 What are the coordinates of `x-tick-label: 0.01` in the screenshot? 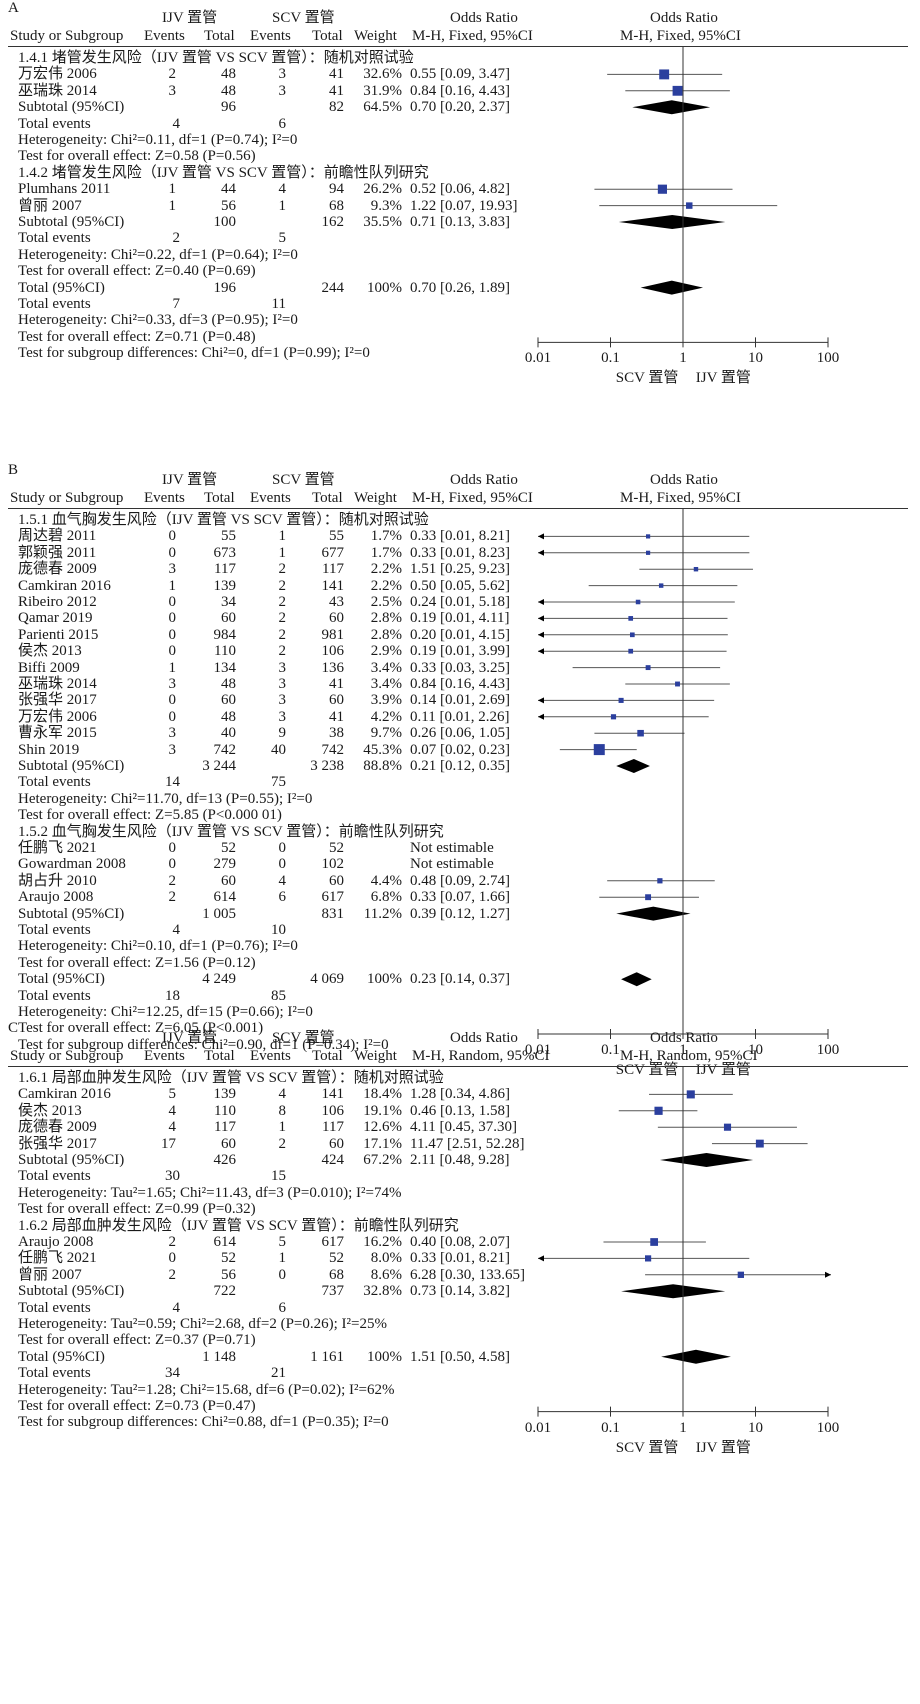 It's located at (538, 1427).